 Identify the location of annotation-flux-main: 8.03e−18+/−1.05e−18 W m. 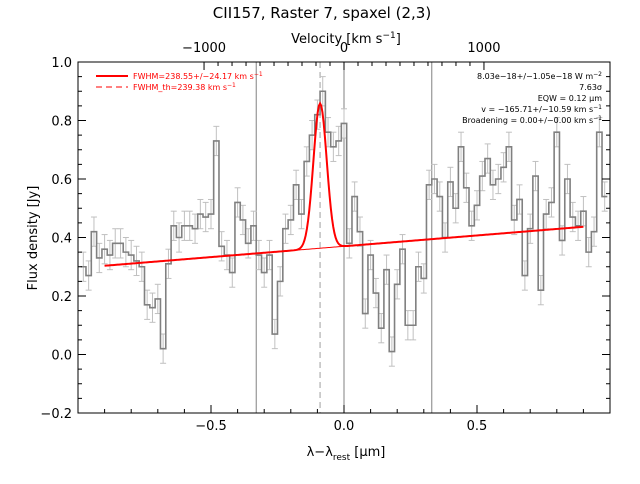
(535, 76).